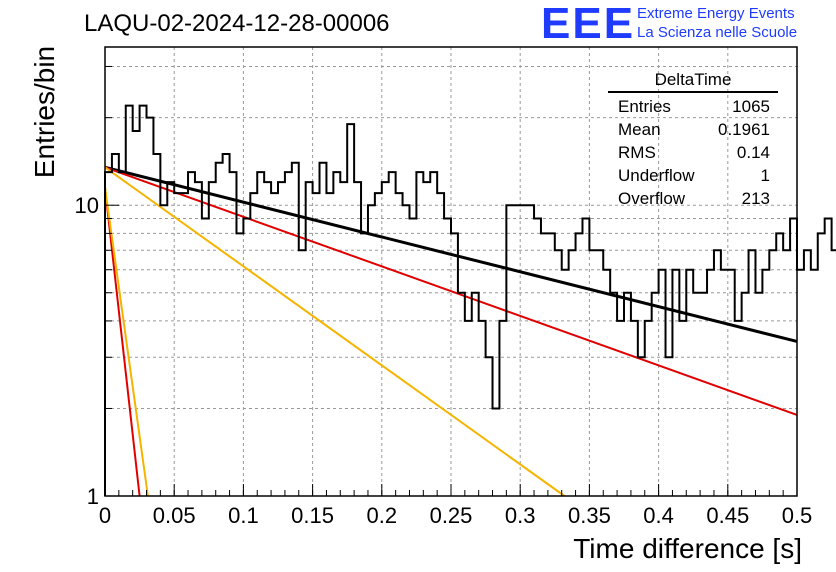  Describe the element at coordinates (44, 112) in the screenshot. I see `y-axis-title: Entries/bin` at that location.